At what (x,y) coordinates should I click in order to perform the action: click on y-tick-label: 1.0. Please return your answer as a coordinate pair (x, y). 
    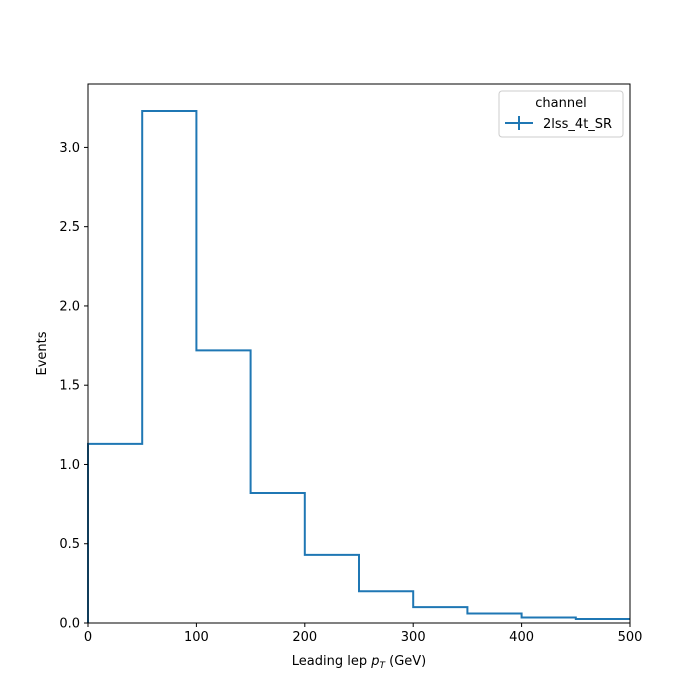
    Looking at the image, I should click on (69, 465).